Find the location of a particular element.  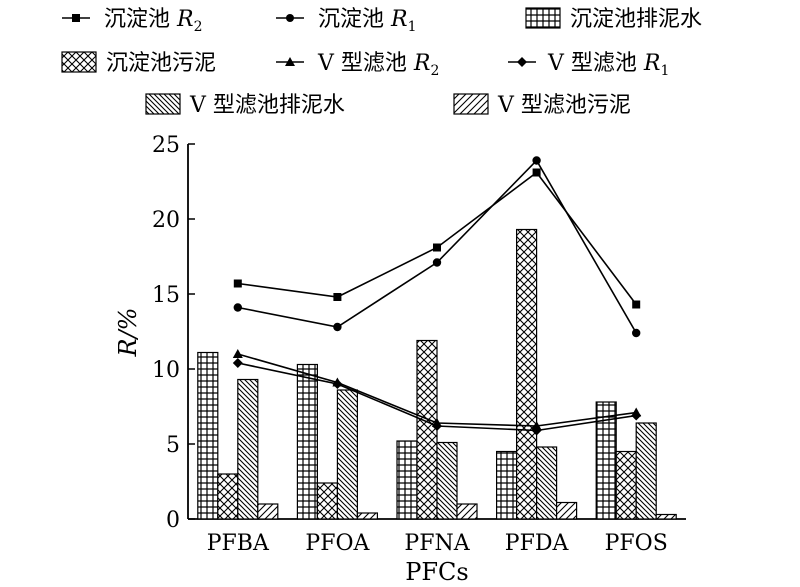

y-axis-title: R/% is located at coordinates (128, 333).